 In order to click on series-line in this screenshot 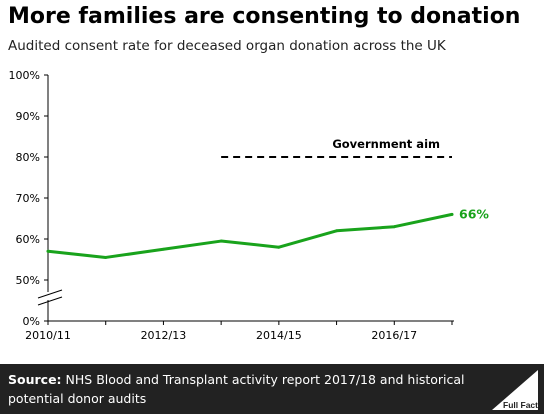, I will do `click(250, 235)`.